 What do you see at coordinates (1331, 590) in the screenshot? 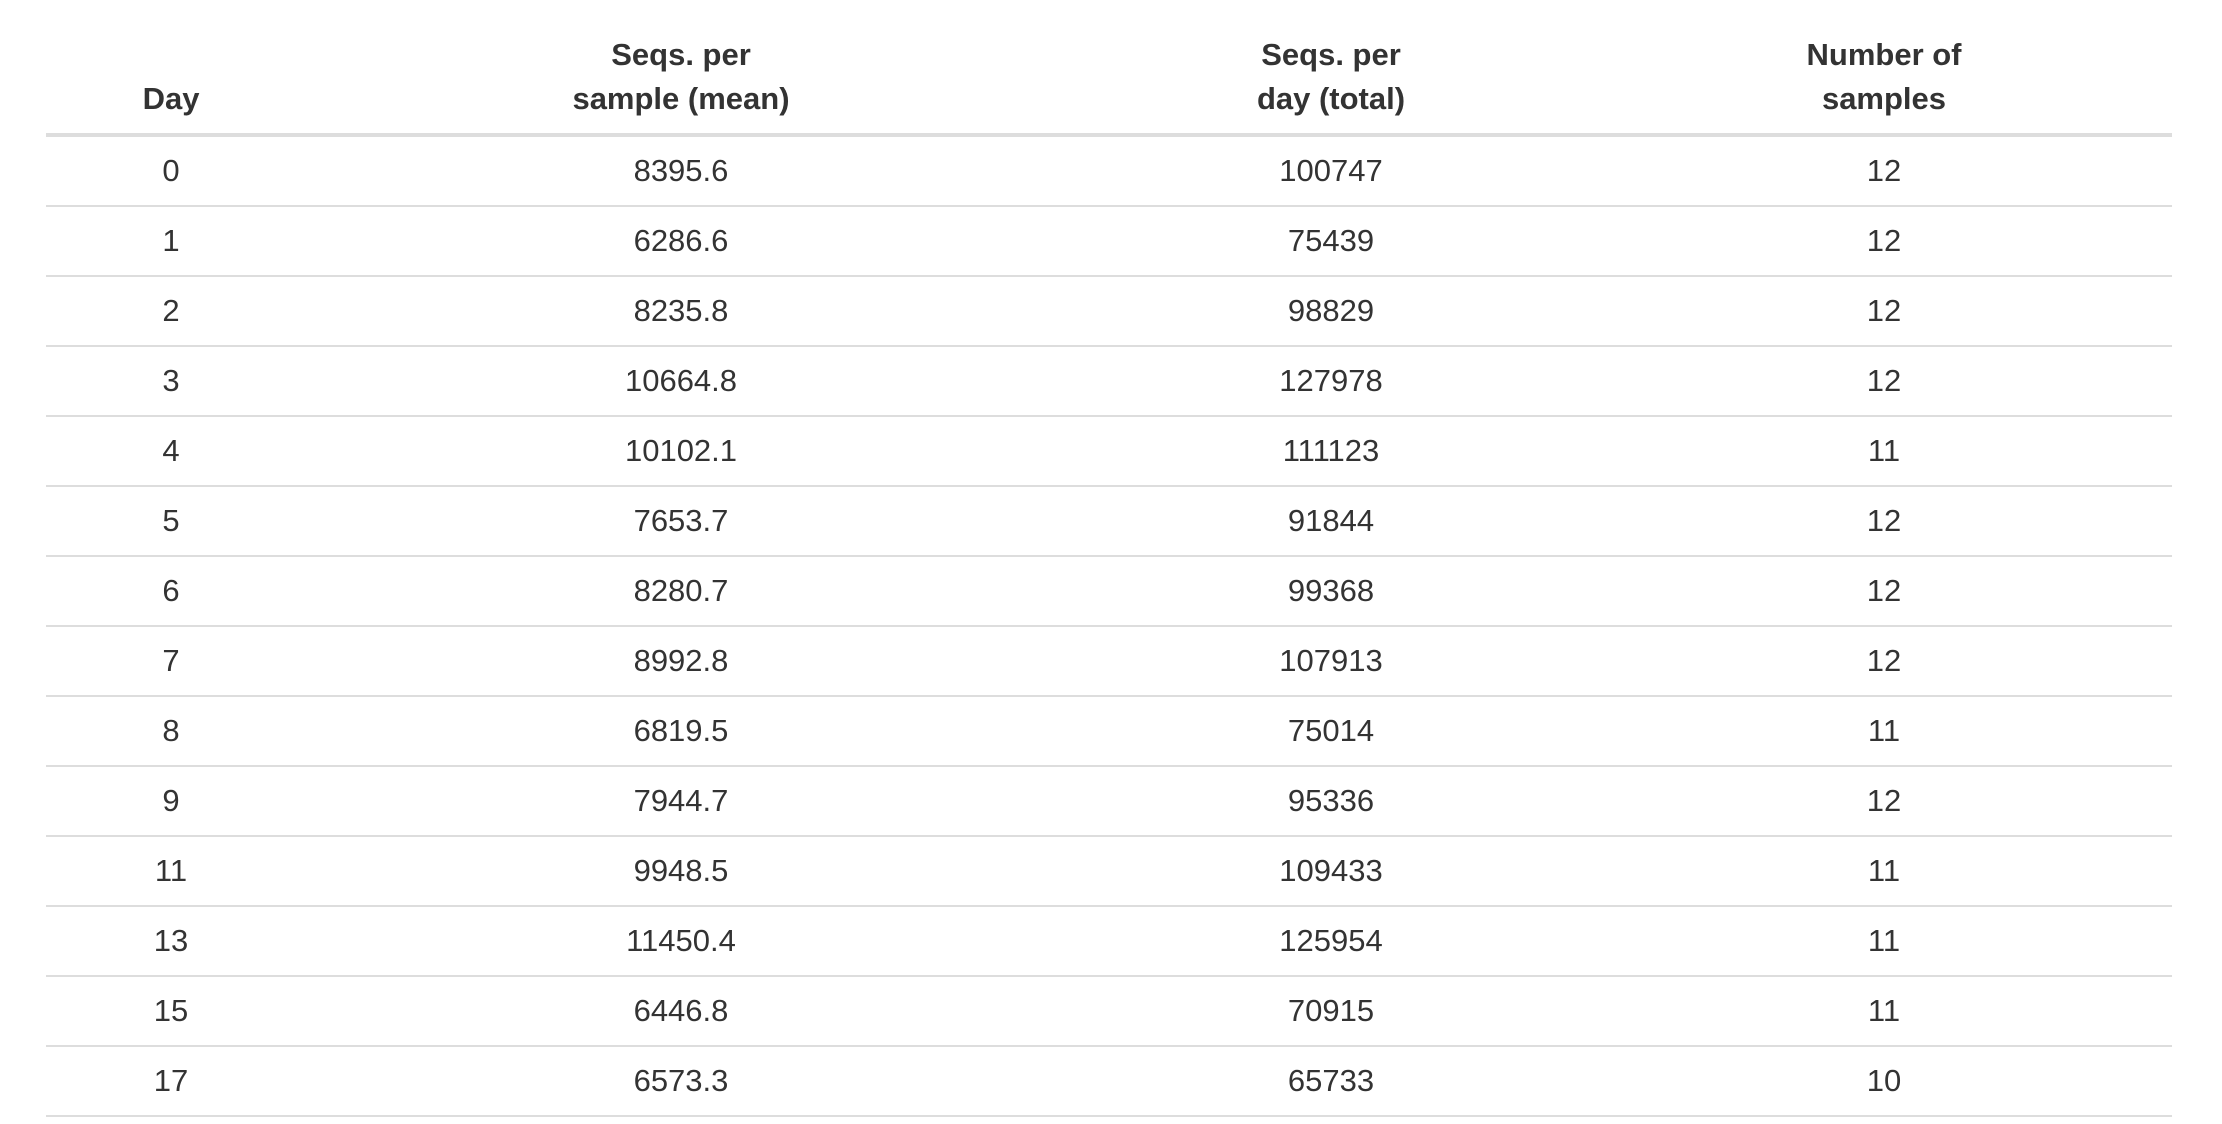
I see `cell-seqs-per-day-total: 99368` at bounding box center [1331, 590].